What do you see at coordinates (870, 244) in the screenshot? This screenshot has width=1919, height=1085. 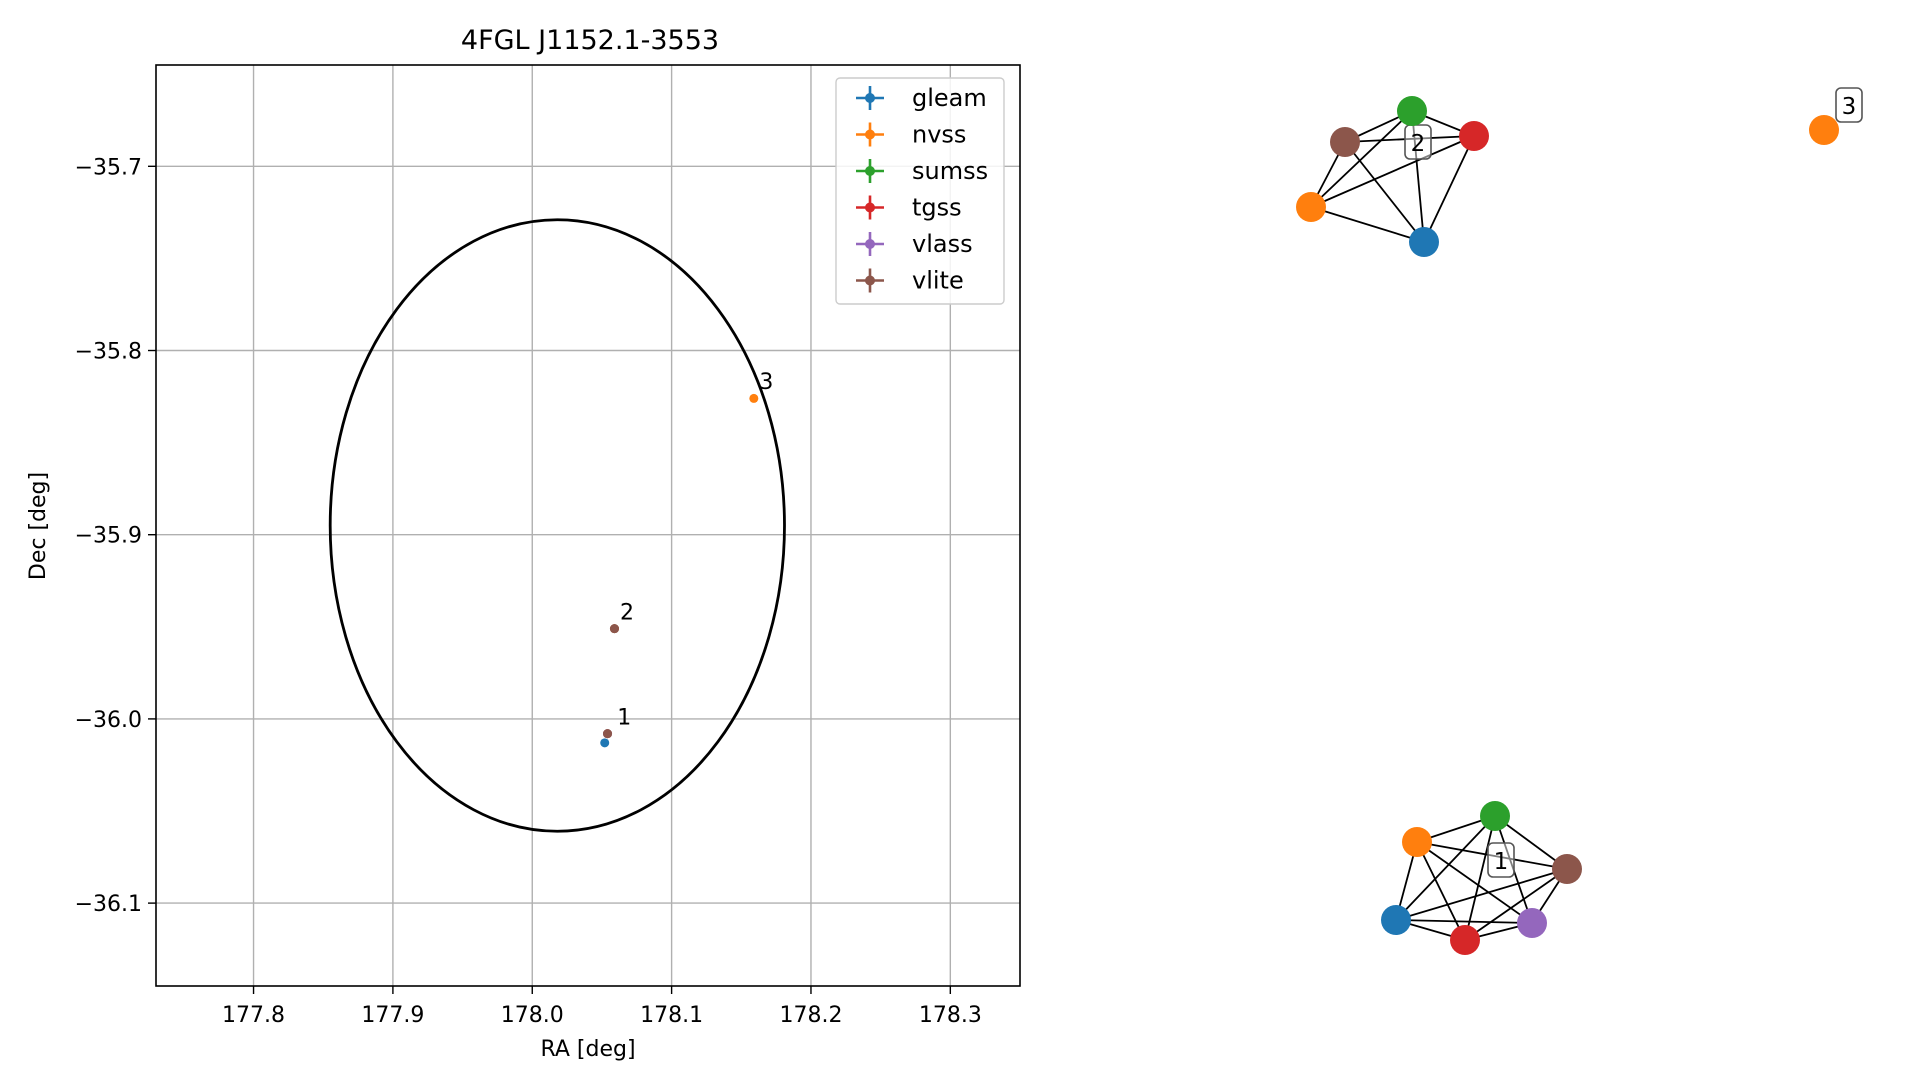 I see `legend-marker-vlass` at bounding box center [870, 244].